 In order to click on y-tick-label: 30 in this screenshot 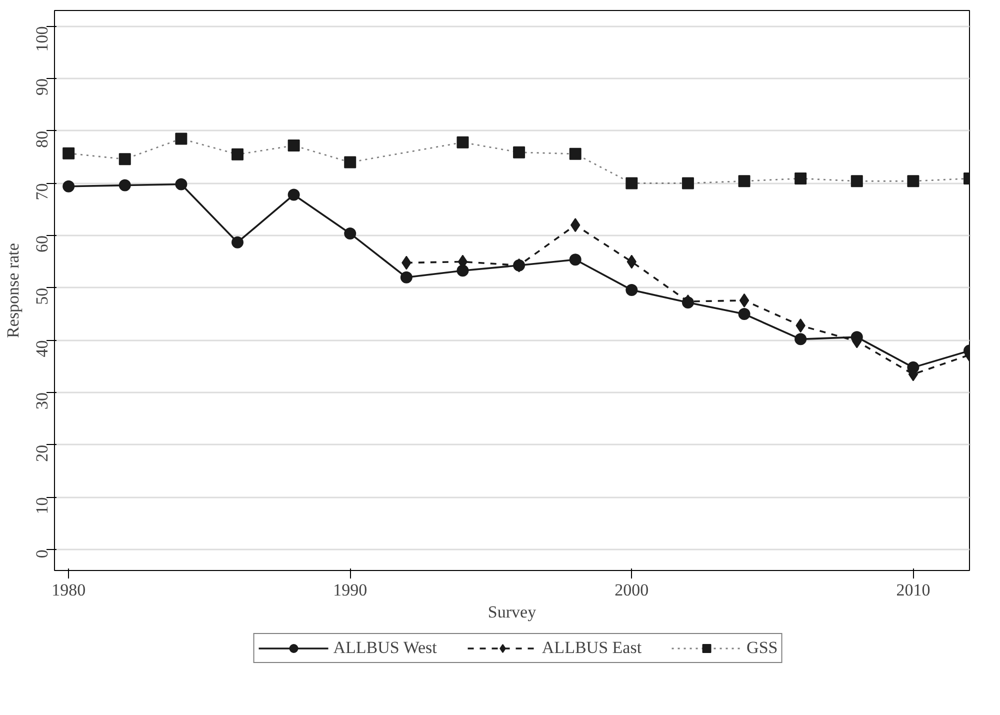, I will do `click(42, 401)`.